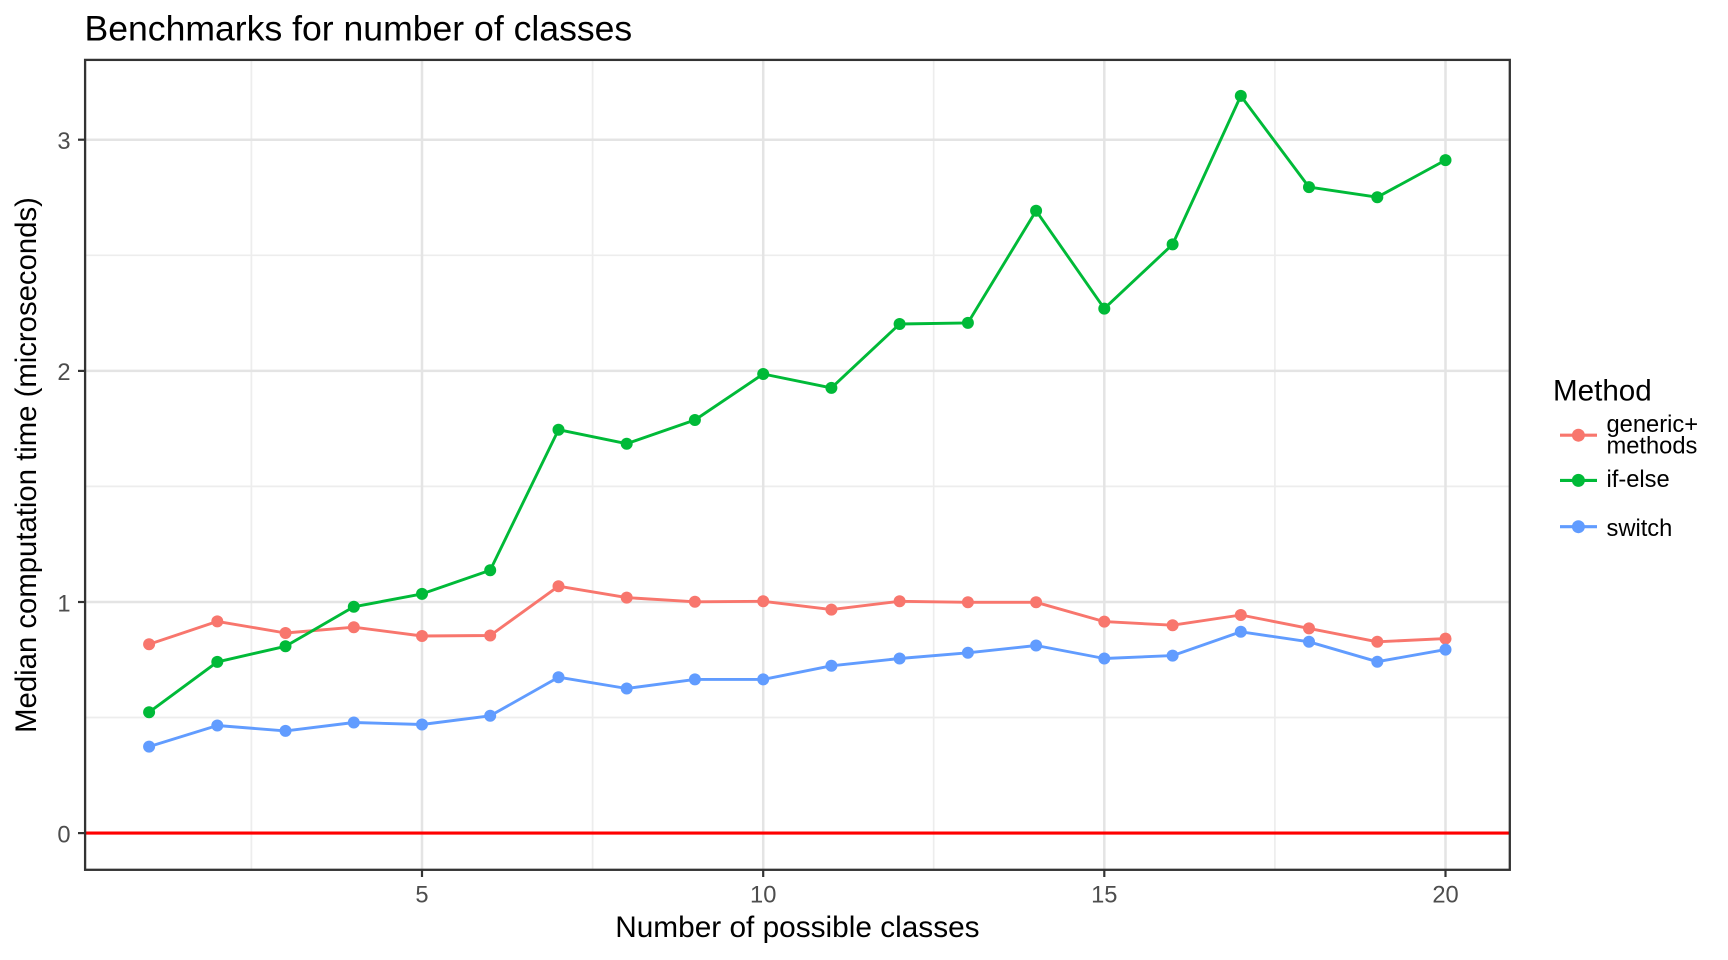 The height and width of the screenshot is (960, 1728). Describe the element at coordinates (1104, 895) in the screenshot. I see `svg-text: 15` at that location.